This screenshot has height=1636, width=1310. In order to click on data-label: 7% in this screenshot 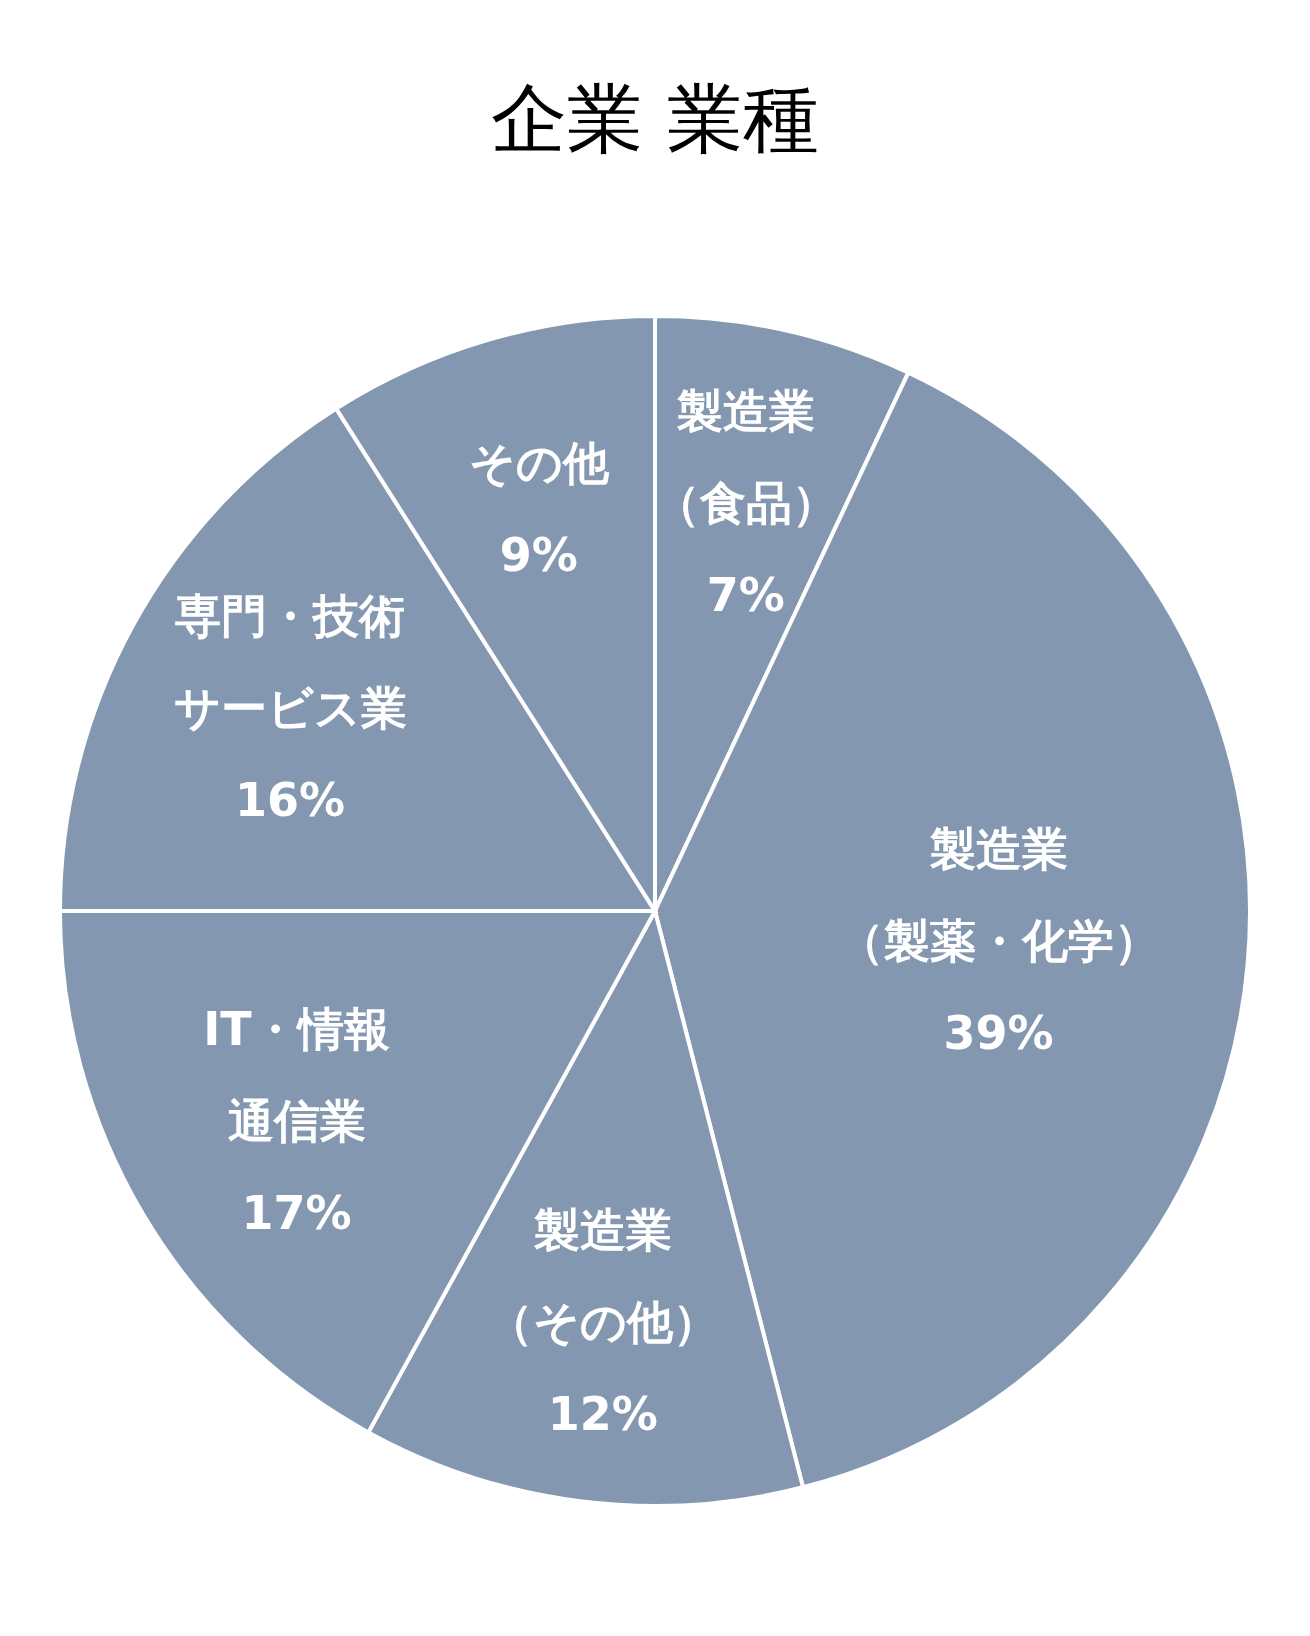, I will do `click(745, 594)`.